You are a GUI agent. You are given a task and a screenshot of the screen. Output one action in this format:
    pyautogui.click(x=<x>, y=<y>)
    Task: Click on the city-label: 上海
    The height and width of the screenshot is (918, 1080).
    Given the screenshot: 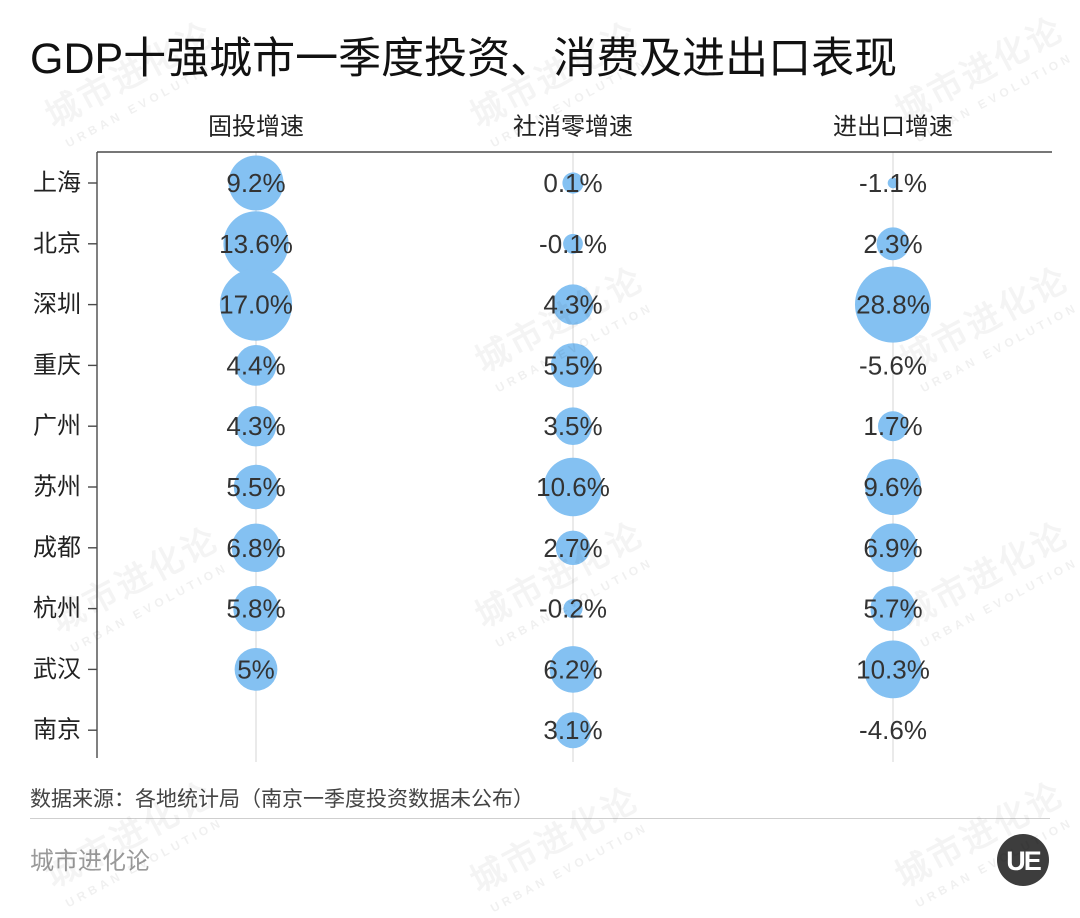 What is the action you would take?
    pyautogui.click(x=57, y=183)
    